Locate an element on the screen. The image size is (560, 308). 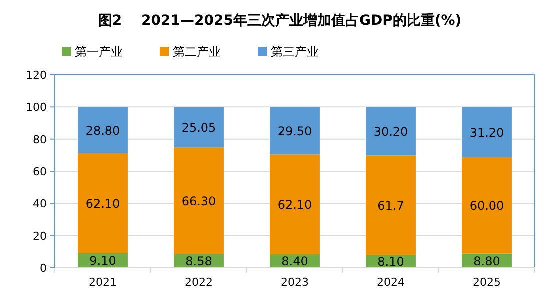
data-label: 9.10 is located at coordinates (103, 261).